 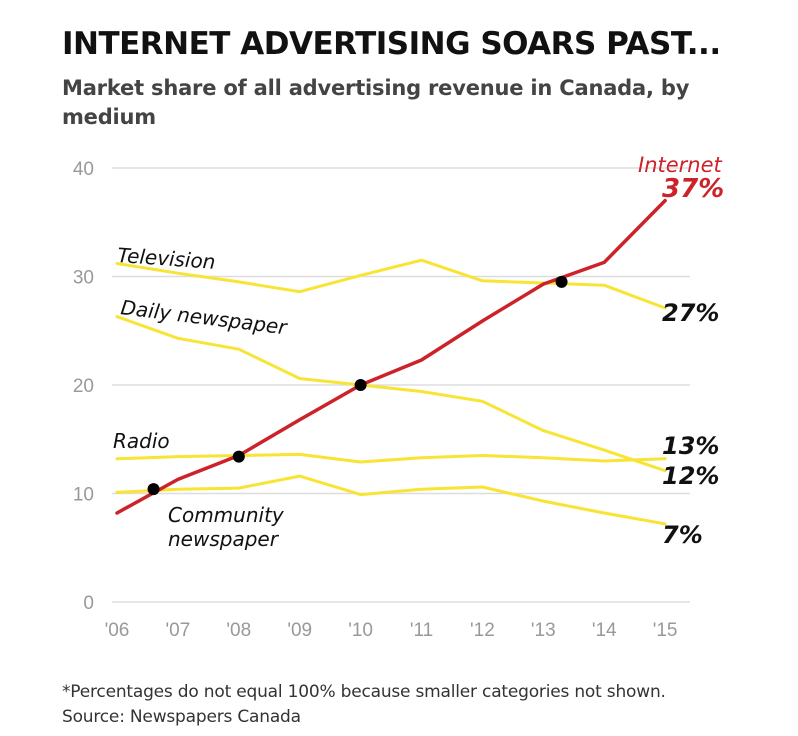 I want to click on series-label-community-newspaper: Community newspaper, so click(x=226, y=527).